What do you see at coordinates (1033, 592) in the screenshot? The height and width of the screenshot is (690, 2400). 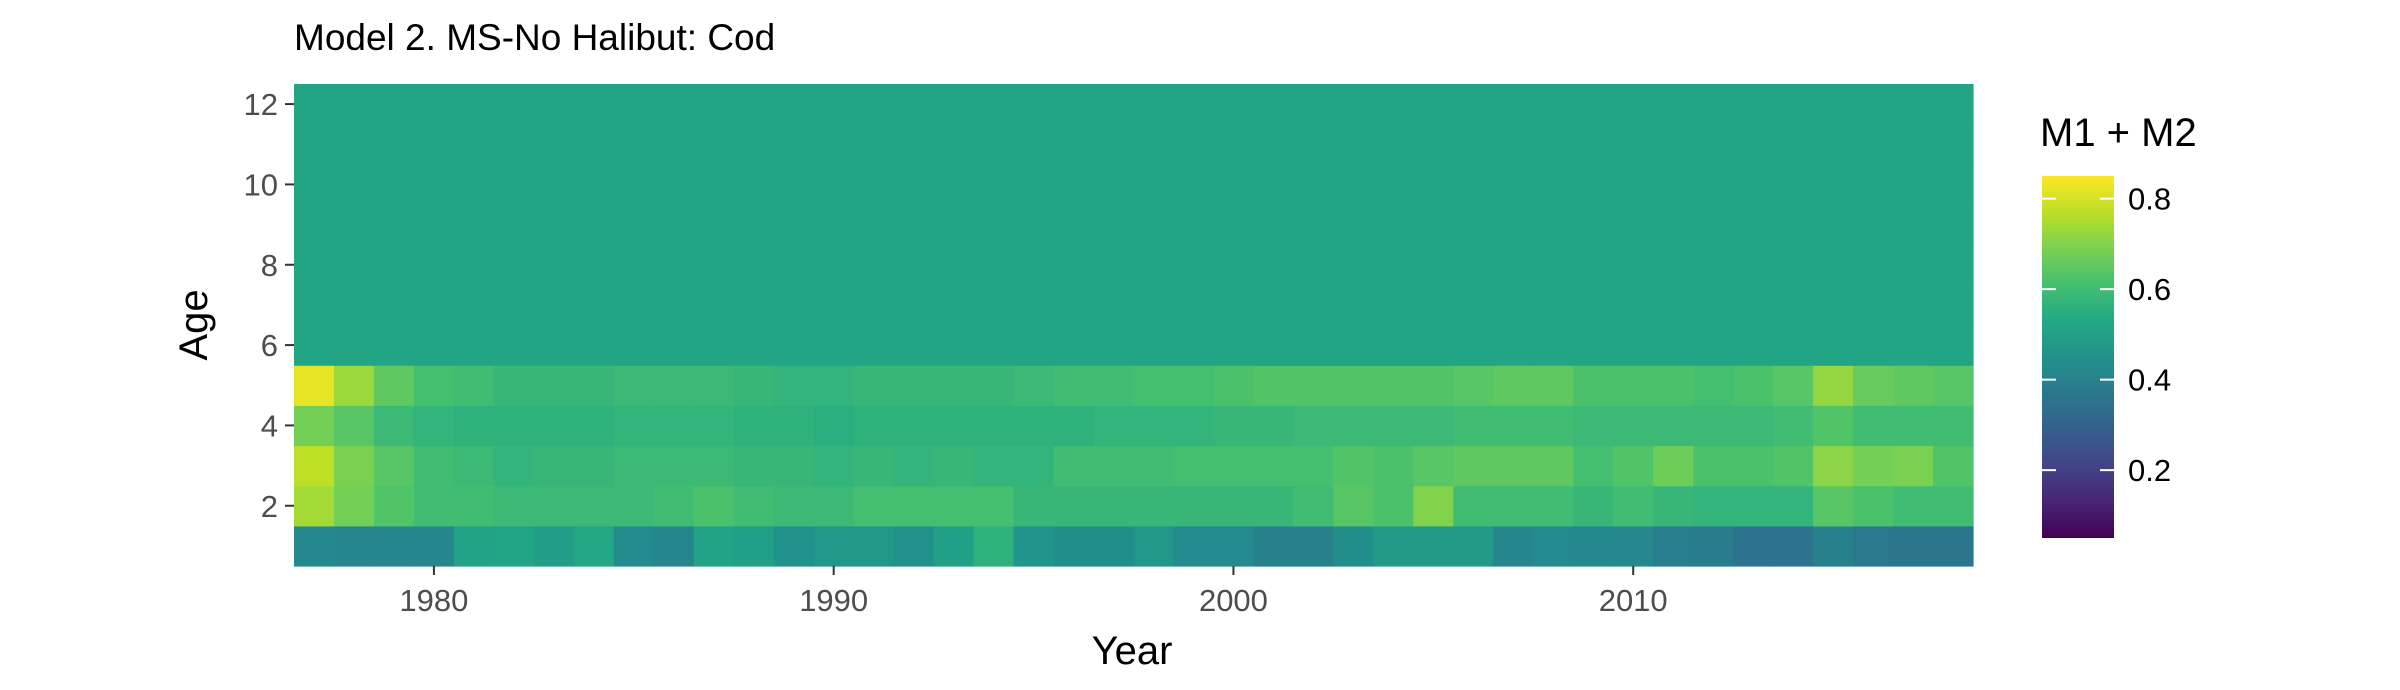 I see `x-axis: 1980 1990 2000 2010` at bounding box center [1033, 592].